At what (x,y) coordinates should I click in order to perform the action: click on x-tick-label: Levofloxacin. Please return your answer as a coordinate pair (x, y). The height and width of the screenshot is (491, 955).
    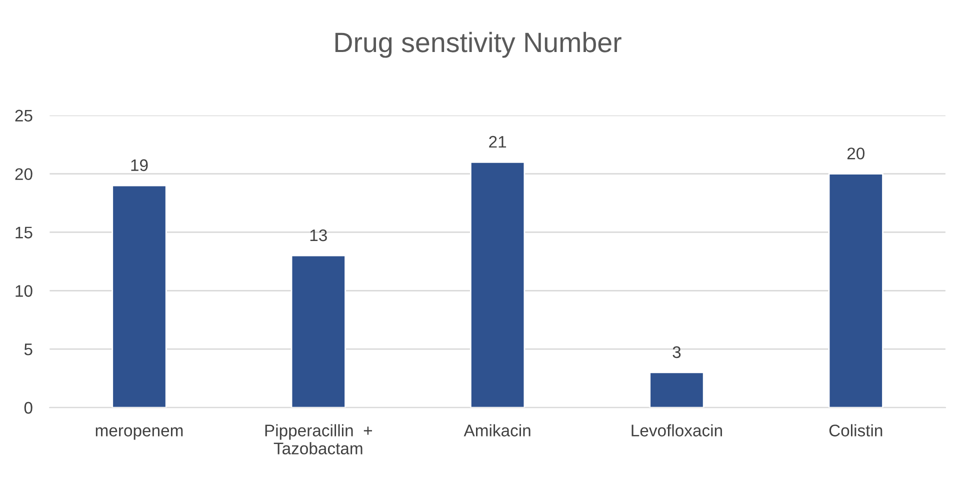
    Looking at the image, I should click on (677, 430).